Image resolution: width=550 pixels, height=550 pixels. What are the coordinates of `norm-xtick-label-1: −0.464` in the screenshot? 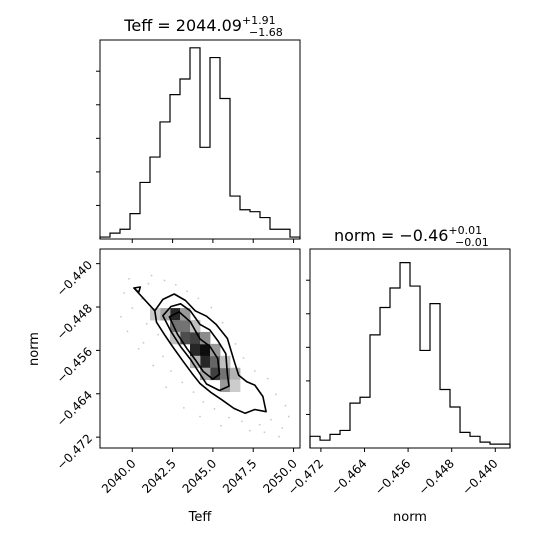 It's located at (349, 476).